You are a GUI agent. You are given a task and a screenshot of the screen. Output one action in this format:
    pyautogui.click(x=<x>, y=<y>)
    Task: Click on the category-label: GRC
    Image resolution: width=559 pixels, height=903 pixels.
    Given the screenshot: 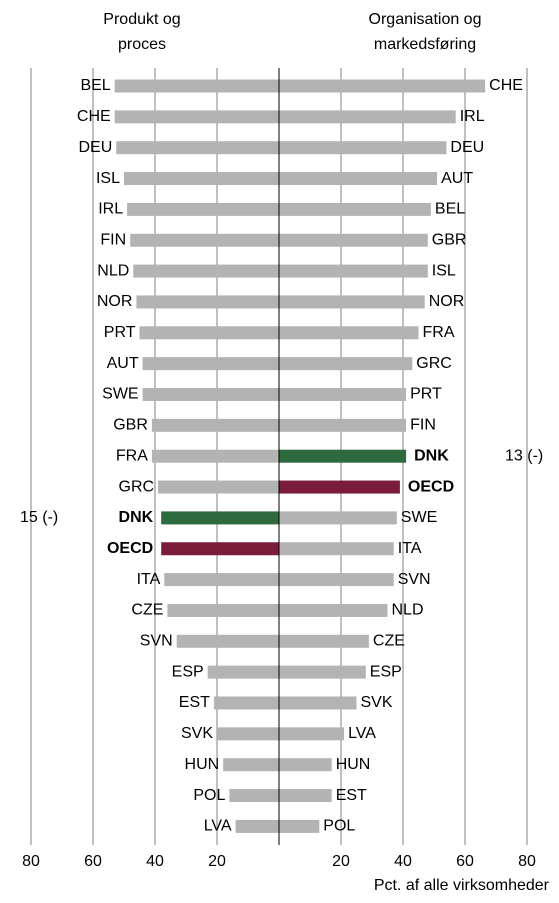 What is the action you would take?
    pyautogui.click(x=137, y=486)
    